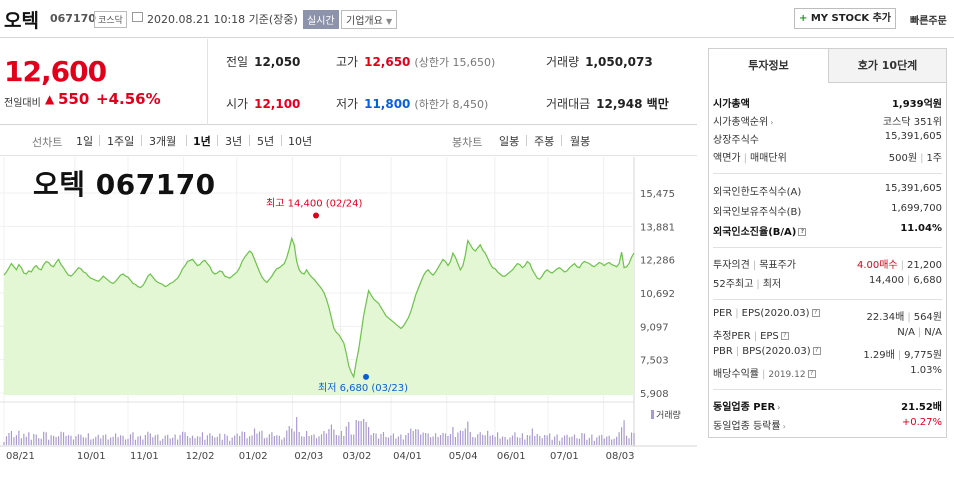 This screenshot has width=954, height=485. I want to click on period-3y: 3년, so click(234, 141).